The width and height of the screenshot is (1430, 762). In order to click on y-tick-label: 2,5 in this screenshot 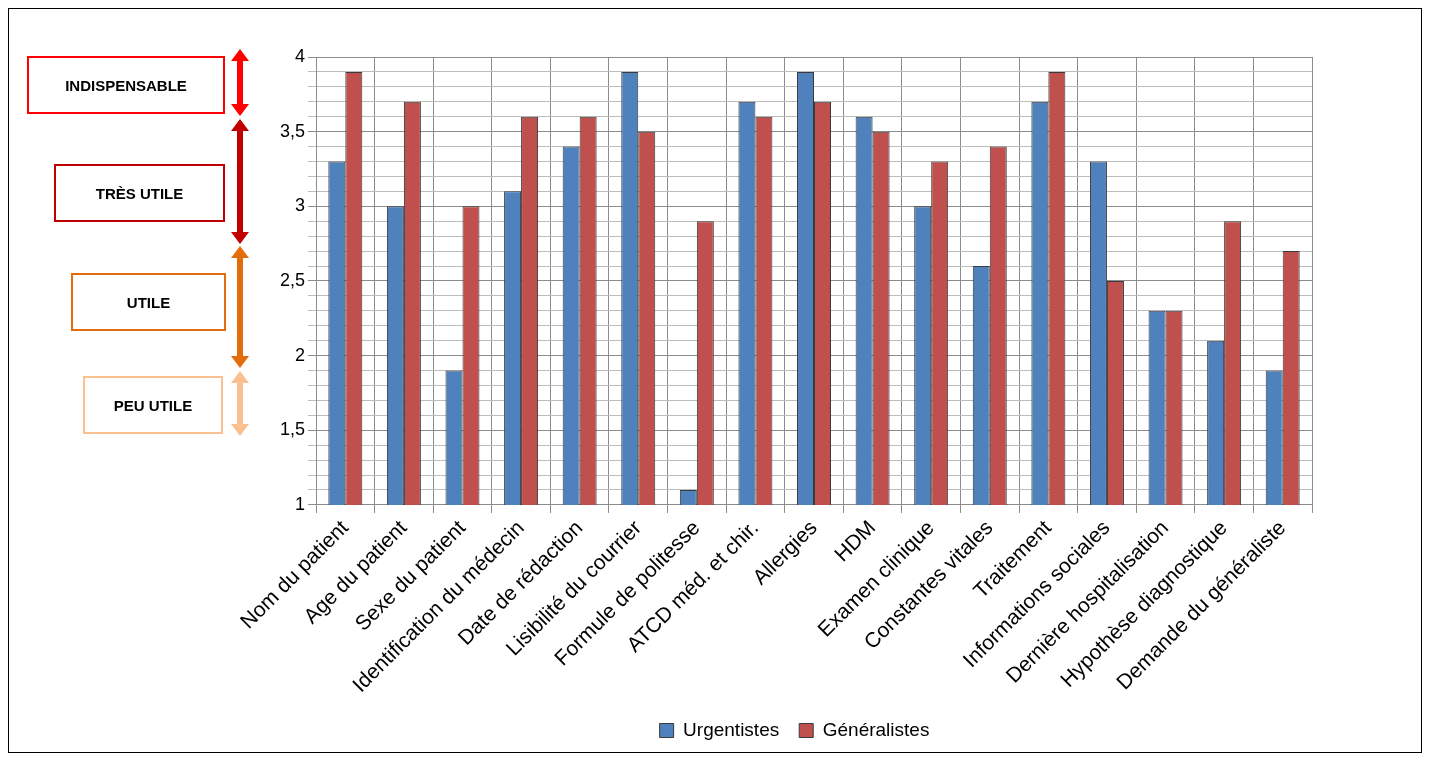, I will do `click(292, 279)`.